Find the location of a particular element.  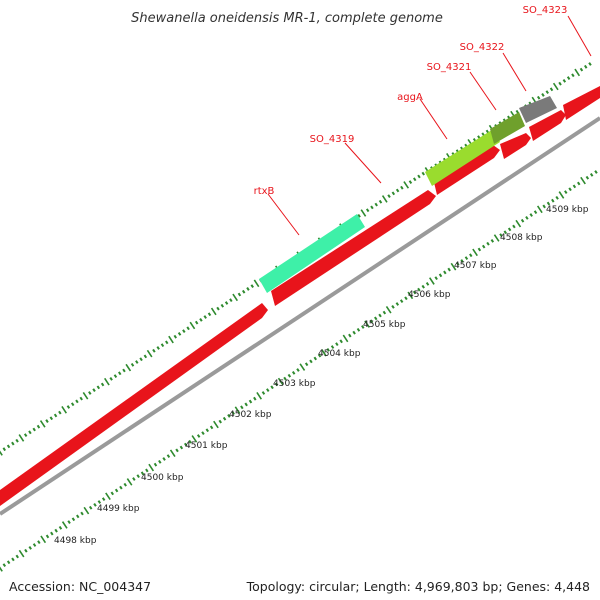

gene-rtxB is located at coordinates (312, 253).